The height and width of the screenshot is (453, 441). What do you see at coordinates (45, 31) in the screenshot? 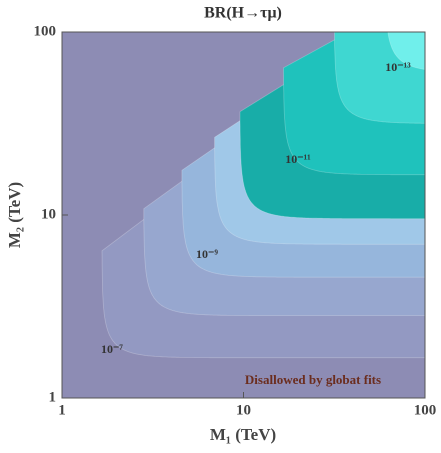
I see `y-tick-label: 100` at bounding box center [45, 31].